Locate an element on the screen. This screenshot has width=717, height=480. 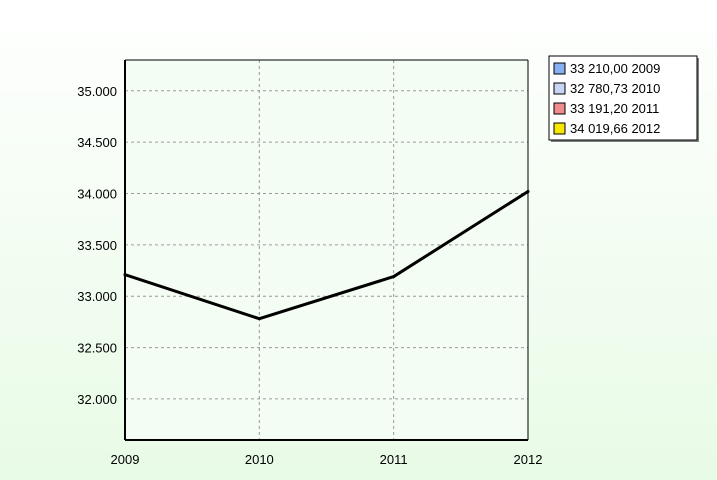
x-tick-label: 2009 is located at coordinates (125, 459).